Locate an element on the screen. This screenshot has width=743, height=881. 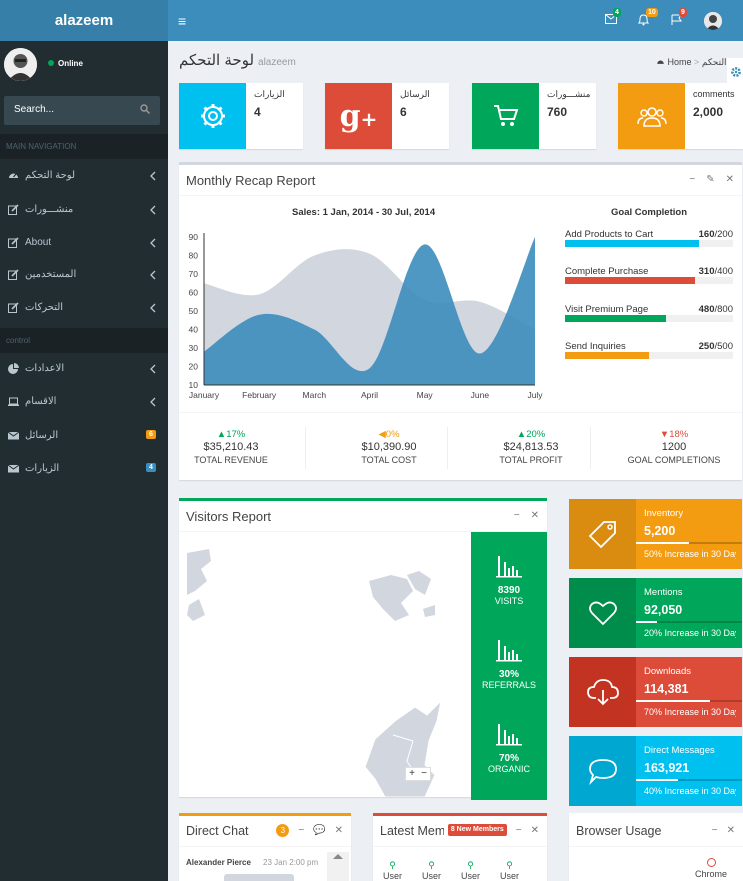
goal-completion-title: Goal Completion is located at coordinates (649, 212).